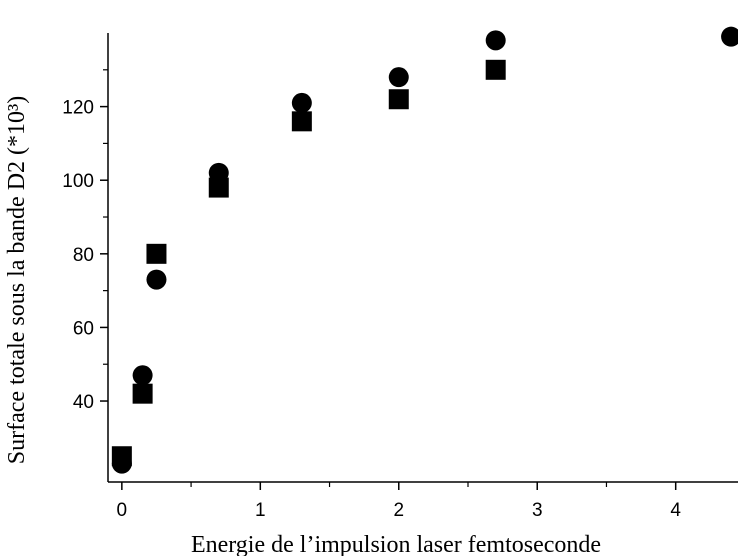 The height and width of the screenshot is (556, 738). I want to click on y-tick-label: 80, so click(83, 255).